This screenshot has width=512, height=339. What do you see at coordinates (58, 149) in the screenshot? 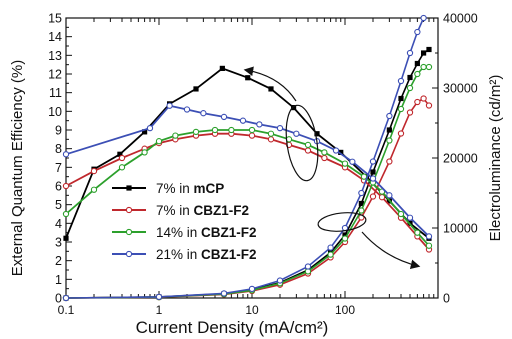
I see `y-left-tick-label: 8` at bounding box center [58, 149].